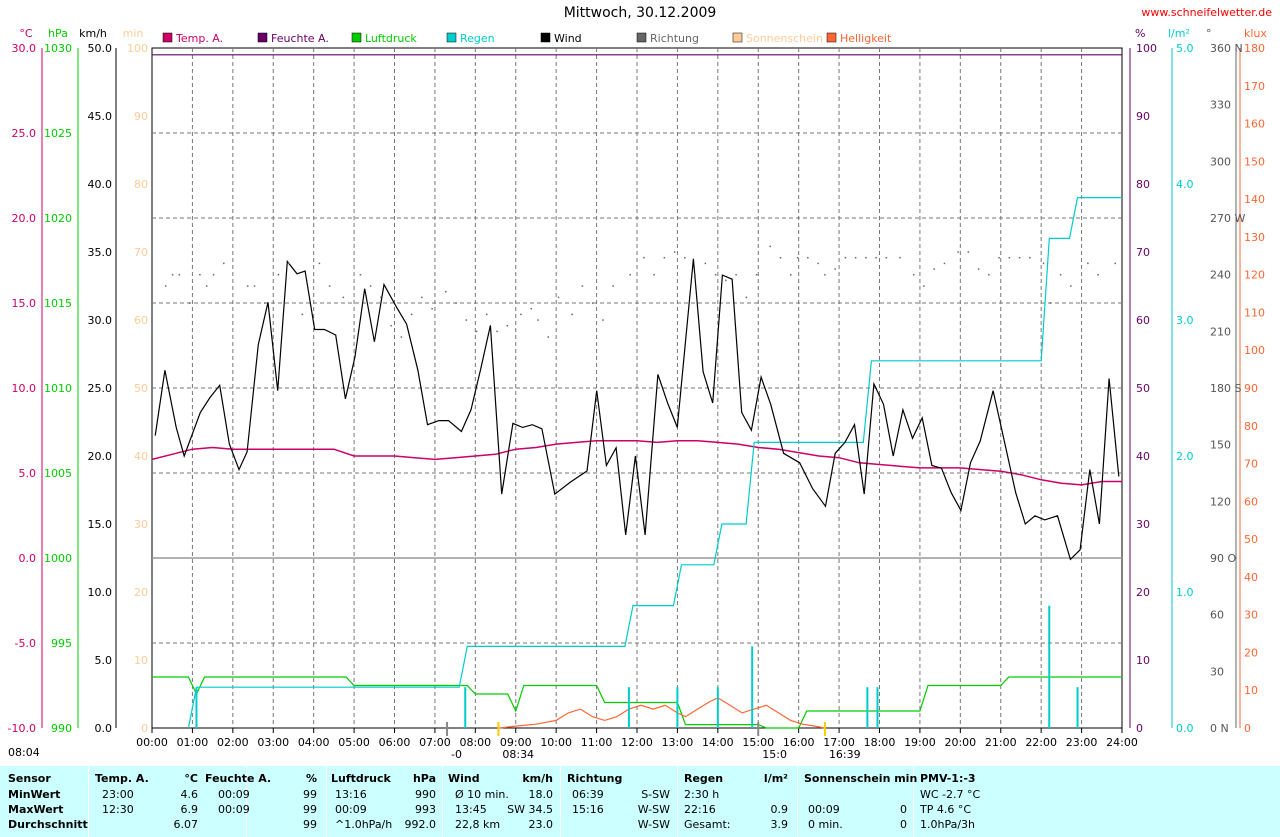  What do you see at coordinates (1254, 161) in the screenshot?
I see `bright-axis-tick: 150` at bounding box center [1254, 161].